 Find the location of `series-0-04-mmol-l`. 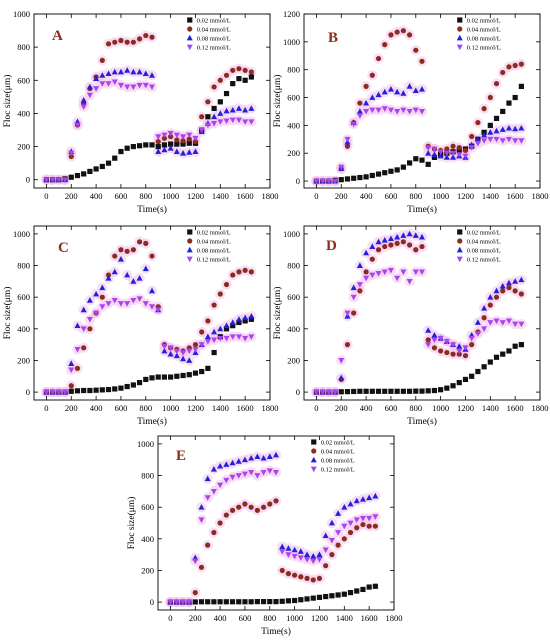

series-0-04-mmol-l is located at coordinates (148, 107).